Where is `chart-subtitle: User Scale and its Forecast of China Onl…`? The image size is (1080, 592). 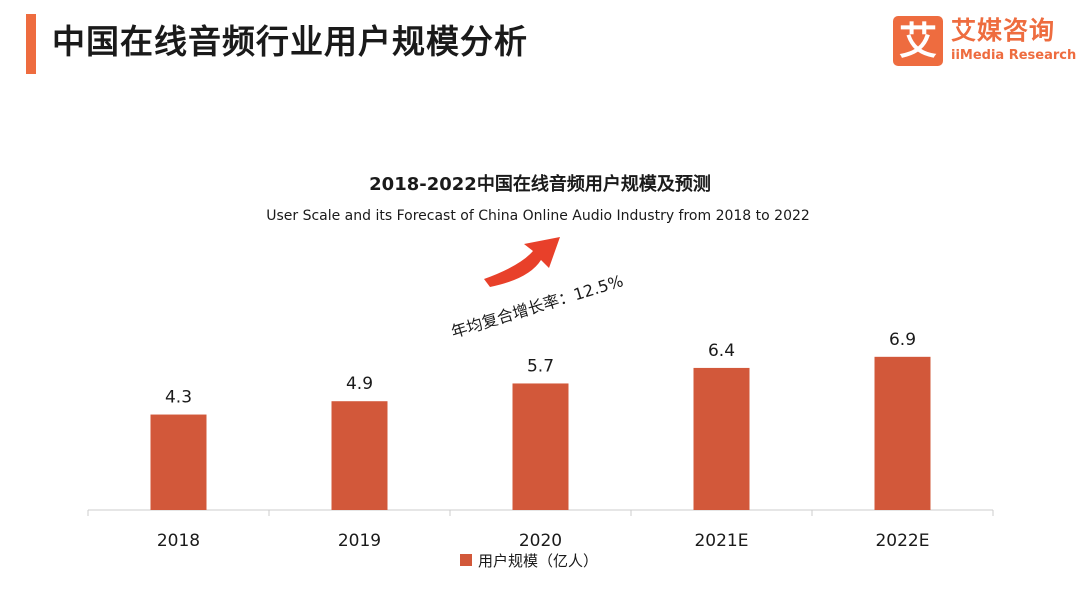
chart-subtitle: User Scale and its Forecast of China Onl… is located at coordinates (538, 216).